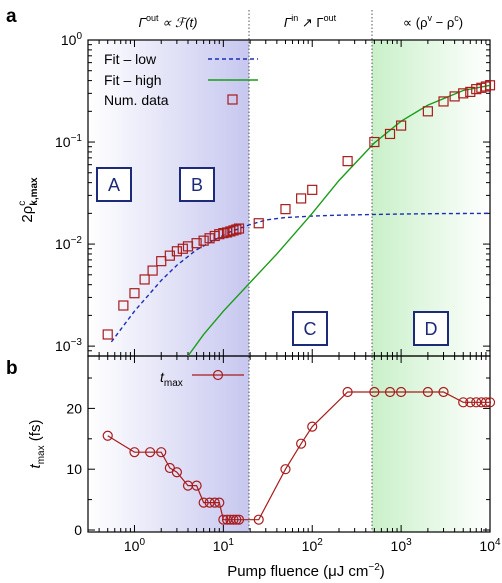 The image size is (502, 583). I want to click on box-c, so click(310, 328).